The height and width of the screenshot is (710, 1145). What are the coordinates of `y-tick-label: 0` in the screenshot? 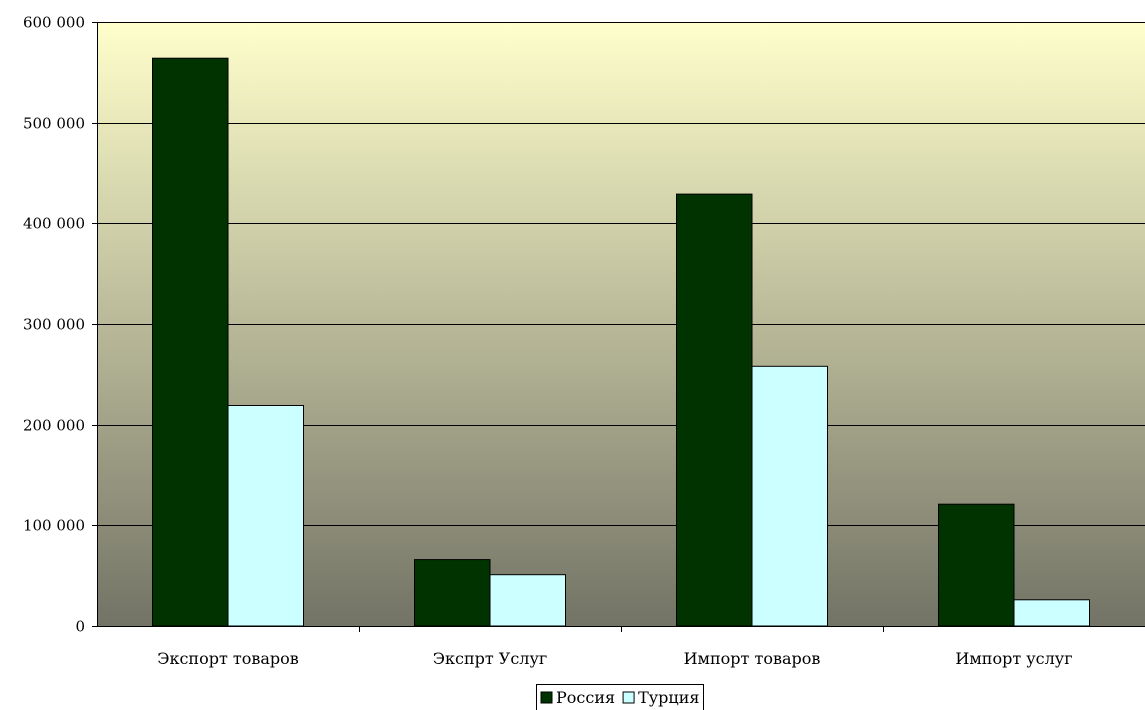 It's located at (80, 627).